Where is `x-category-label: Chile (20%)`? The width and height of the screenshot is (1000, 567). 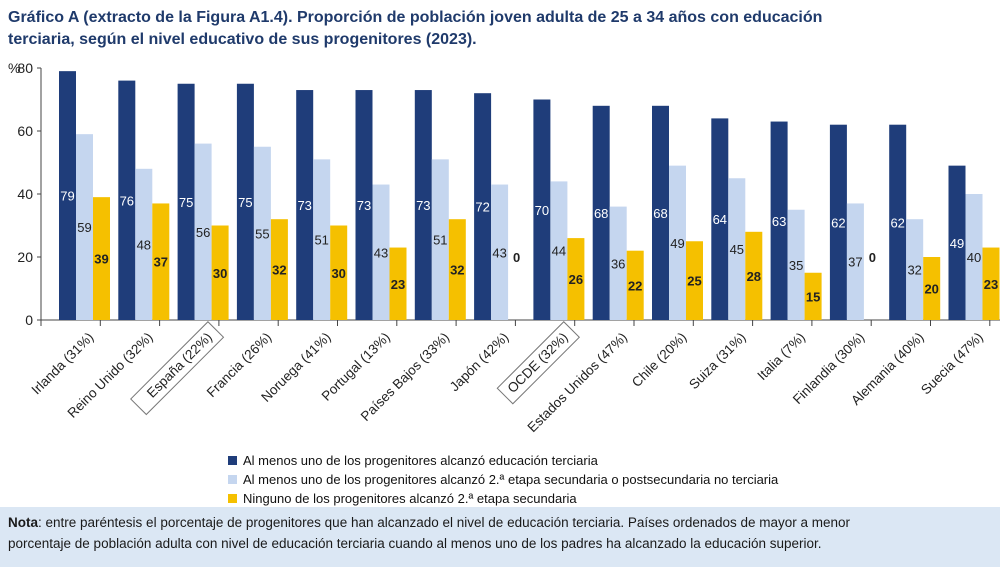 x-category-label: Chile (20%) is located at coordinates (659, 360).